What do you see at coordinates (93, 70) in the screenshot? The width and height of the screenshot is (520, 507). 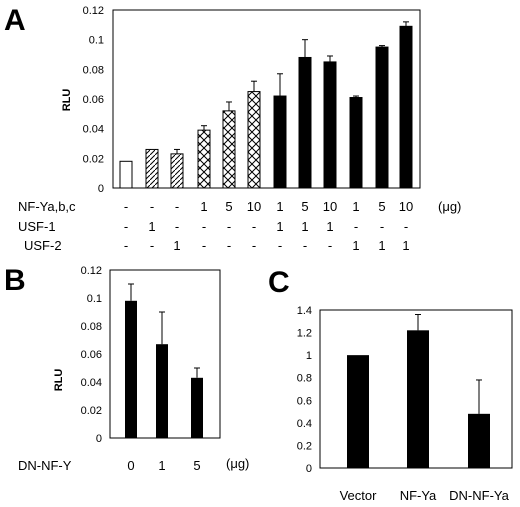 I see `panel-a-ytick-label: 0.08` at bounding box center [93, 70].